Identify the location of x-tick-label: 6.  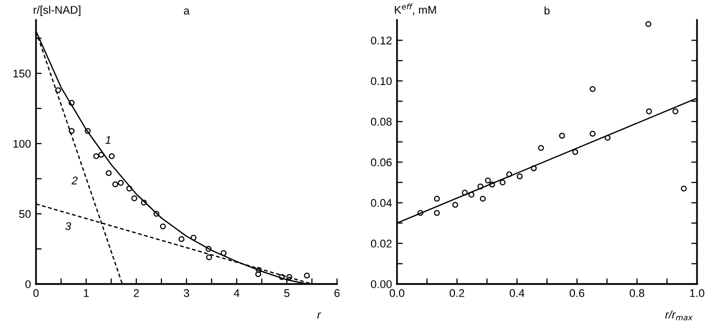
(337, 293).